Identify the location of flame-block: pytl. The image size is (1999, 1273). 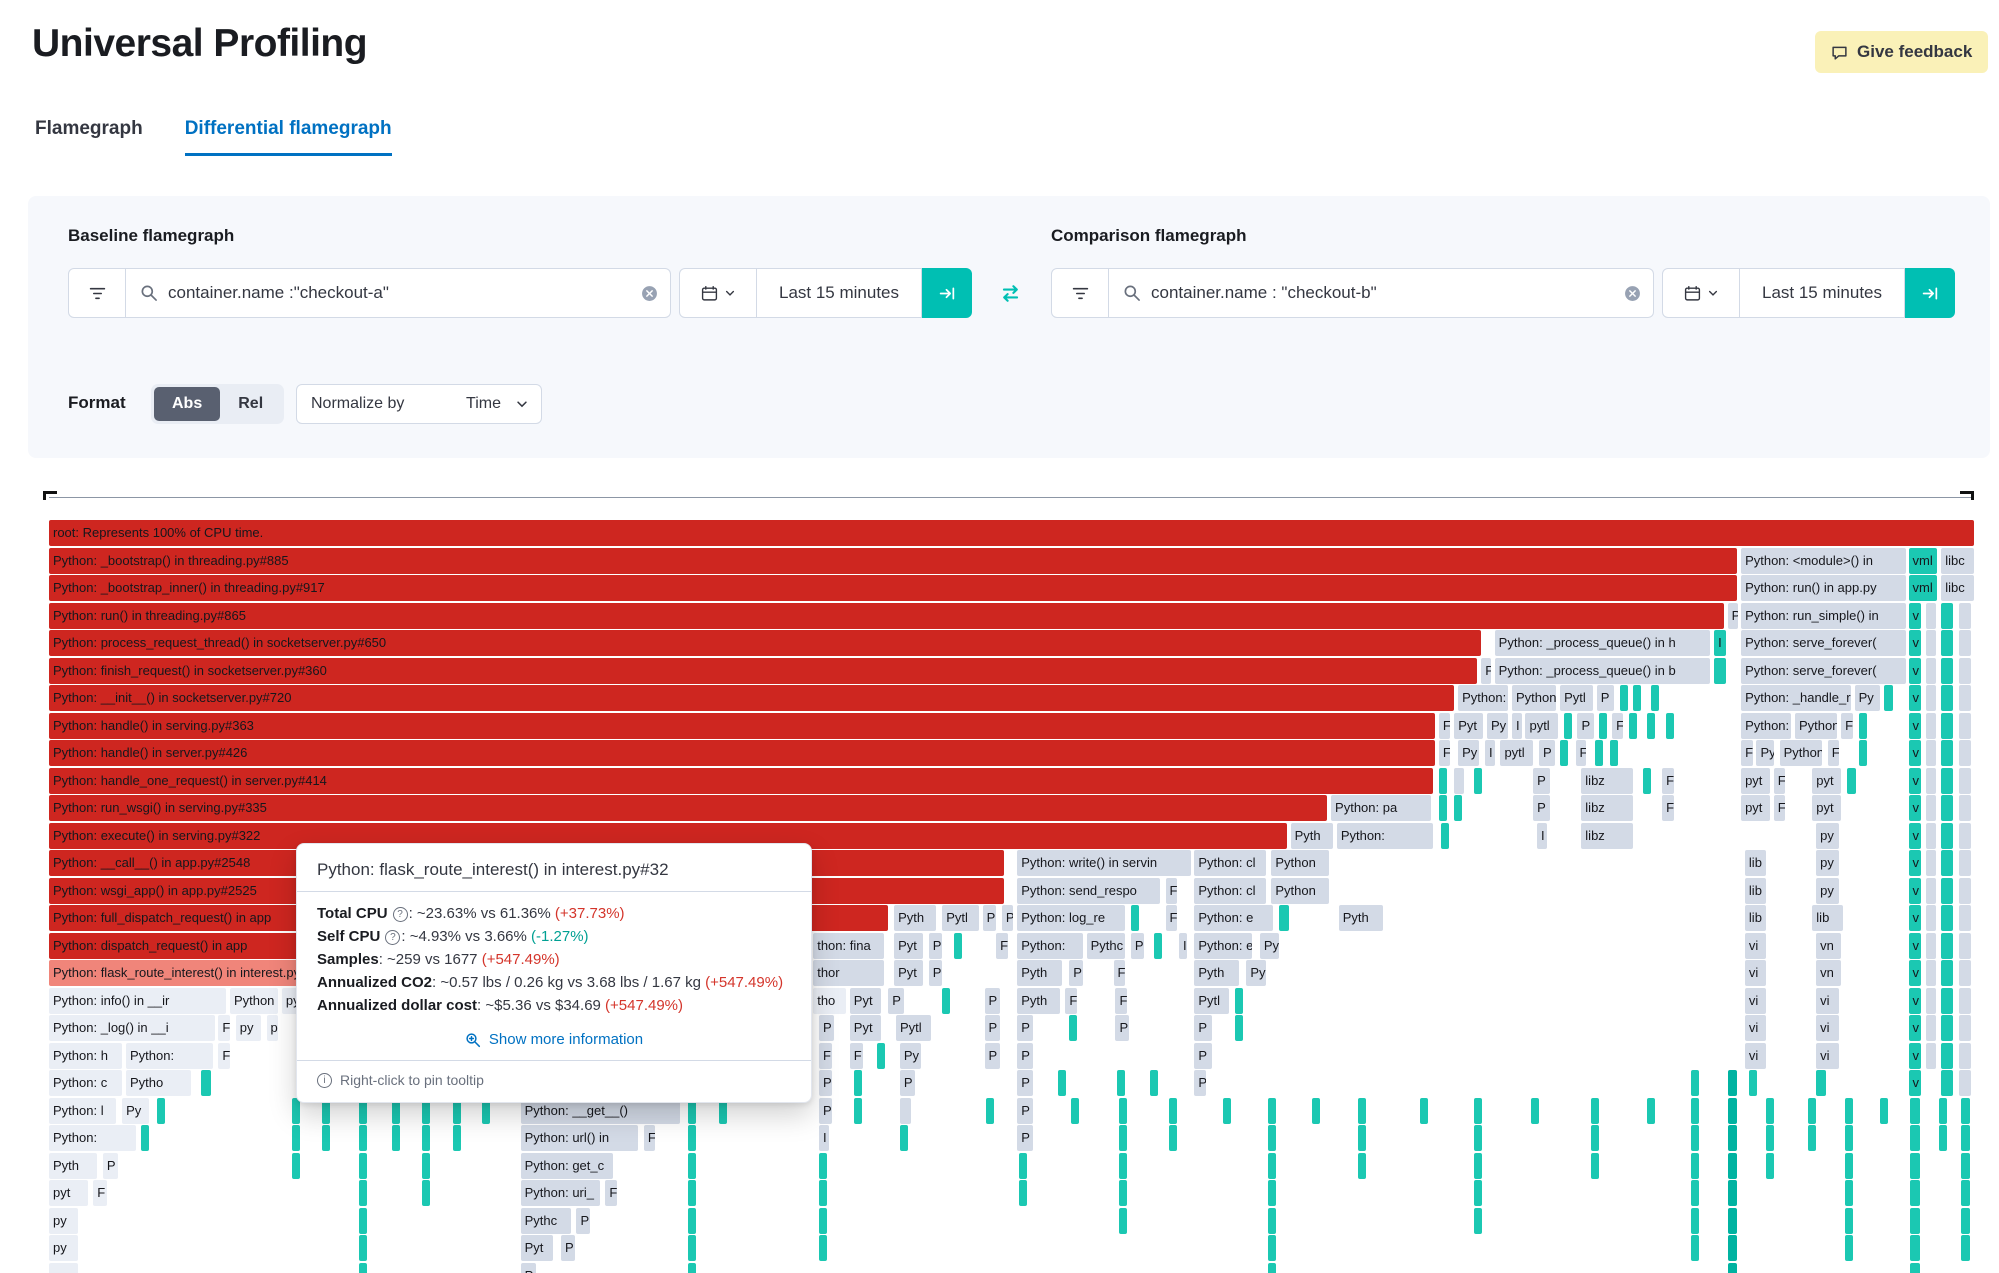
(1542, 725).